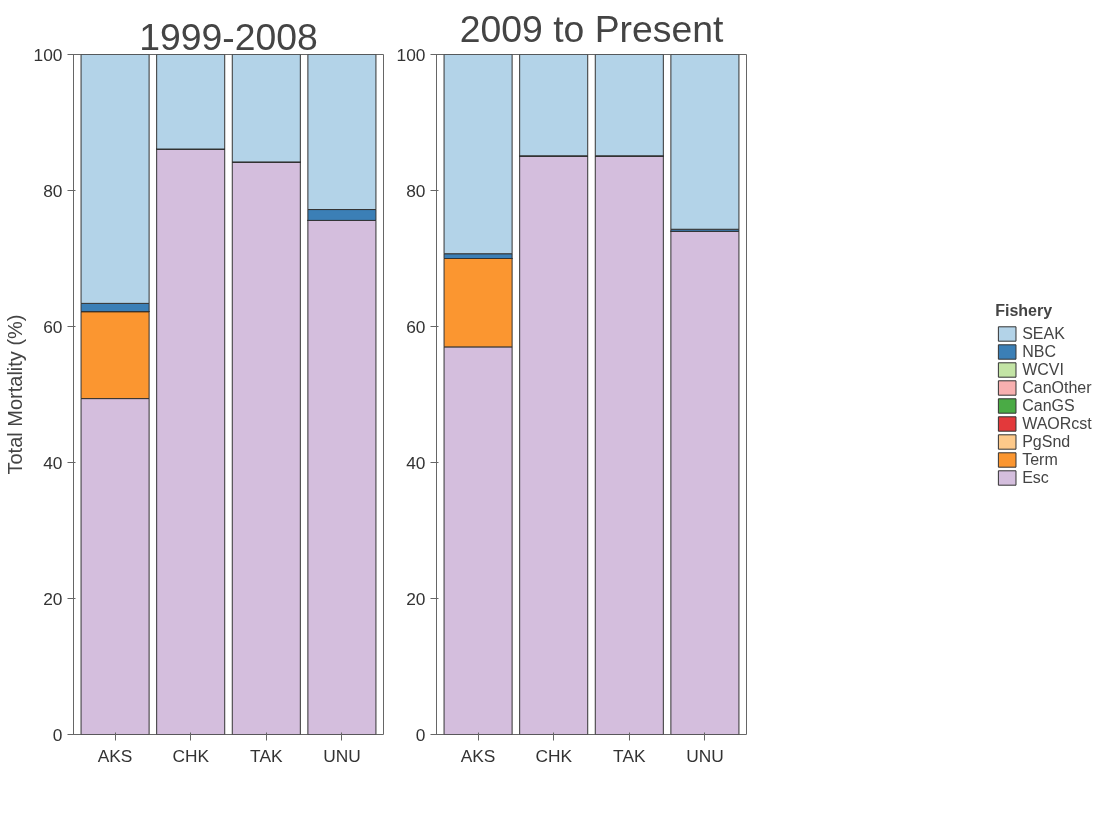 The image size is (1100, 817). I want to click on legend-label: NBC, so click(1039, 351).